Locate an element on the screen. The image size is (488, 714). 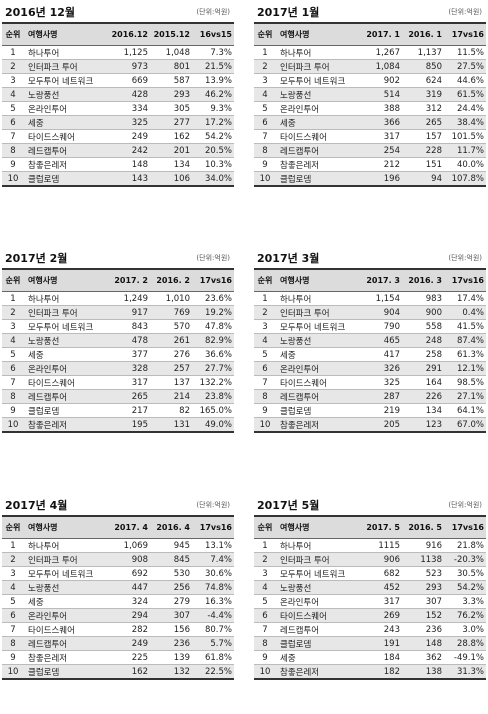
previous-value-cell: 319 is located at coordinates (423, 94).